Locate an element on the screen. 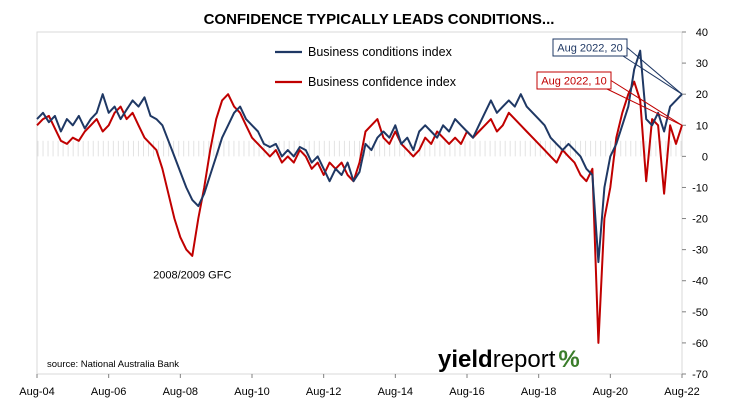  y-axis: 40 30 20 10 0 -10 -20 -30 -40 -50 -60 -70 is located at coordinates (695, 204).